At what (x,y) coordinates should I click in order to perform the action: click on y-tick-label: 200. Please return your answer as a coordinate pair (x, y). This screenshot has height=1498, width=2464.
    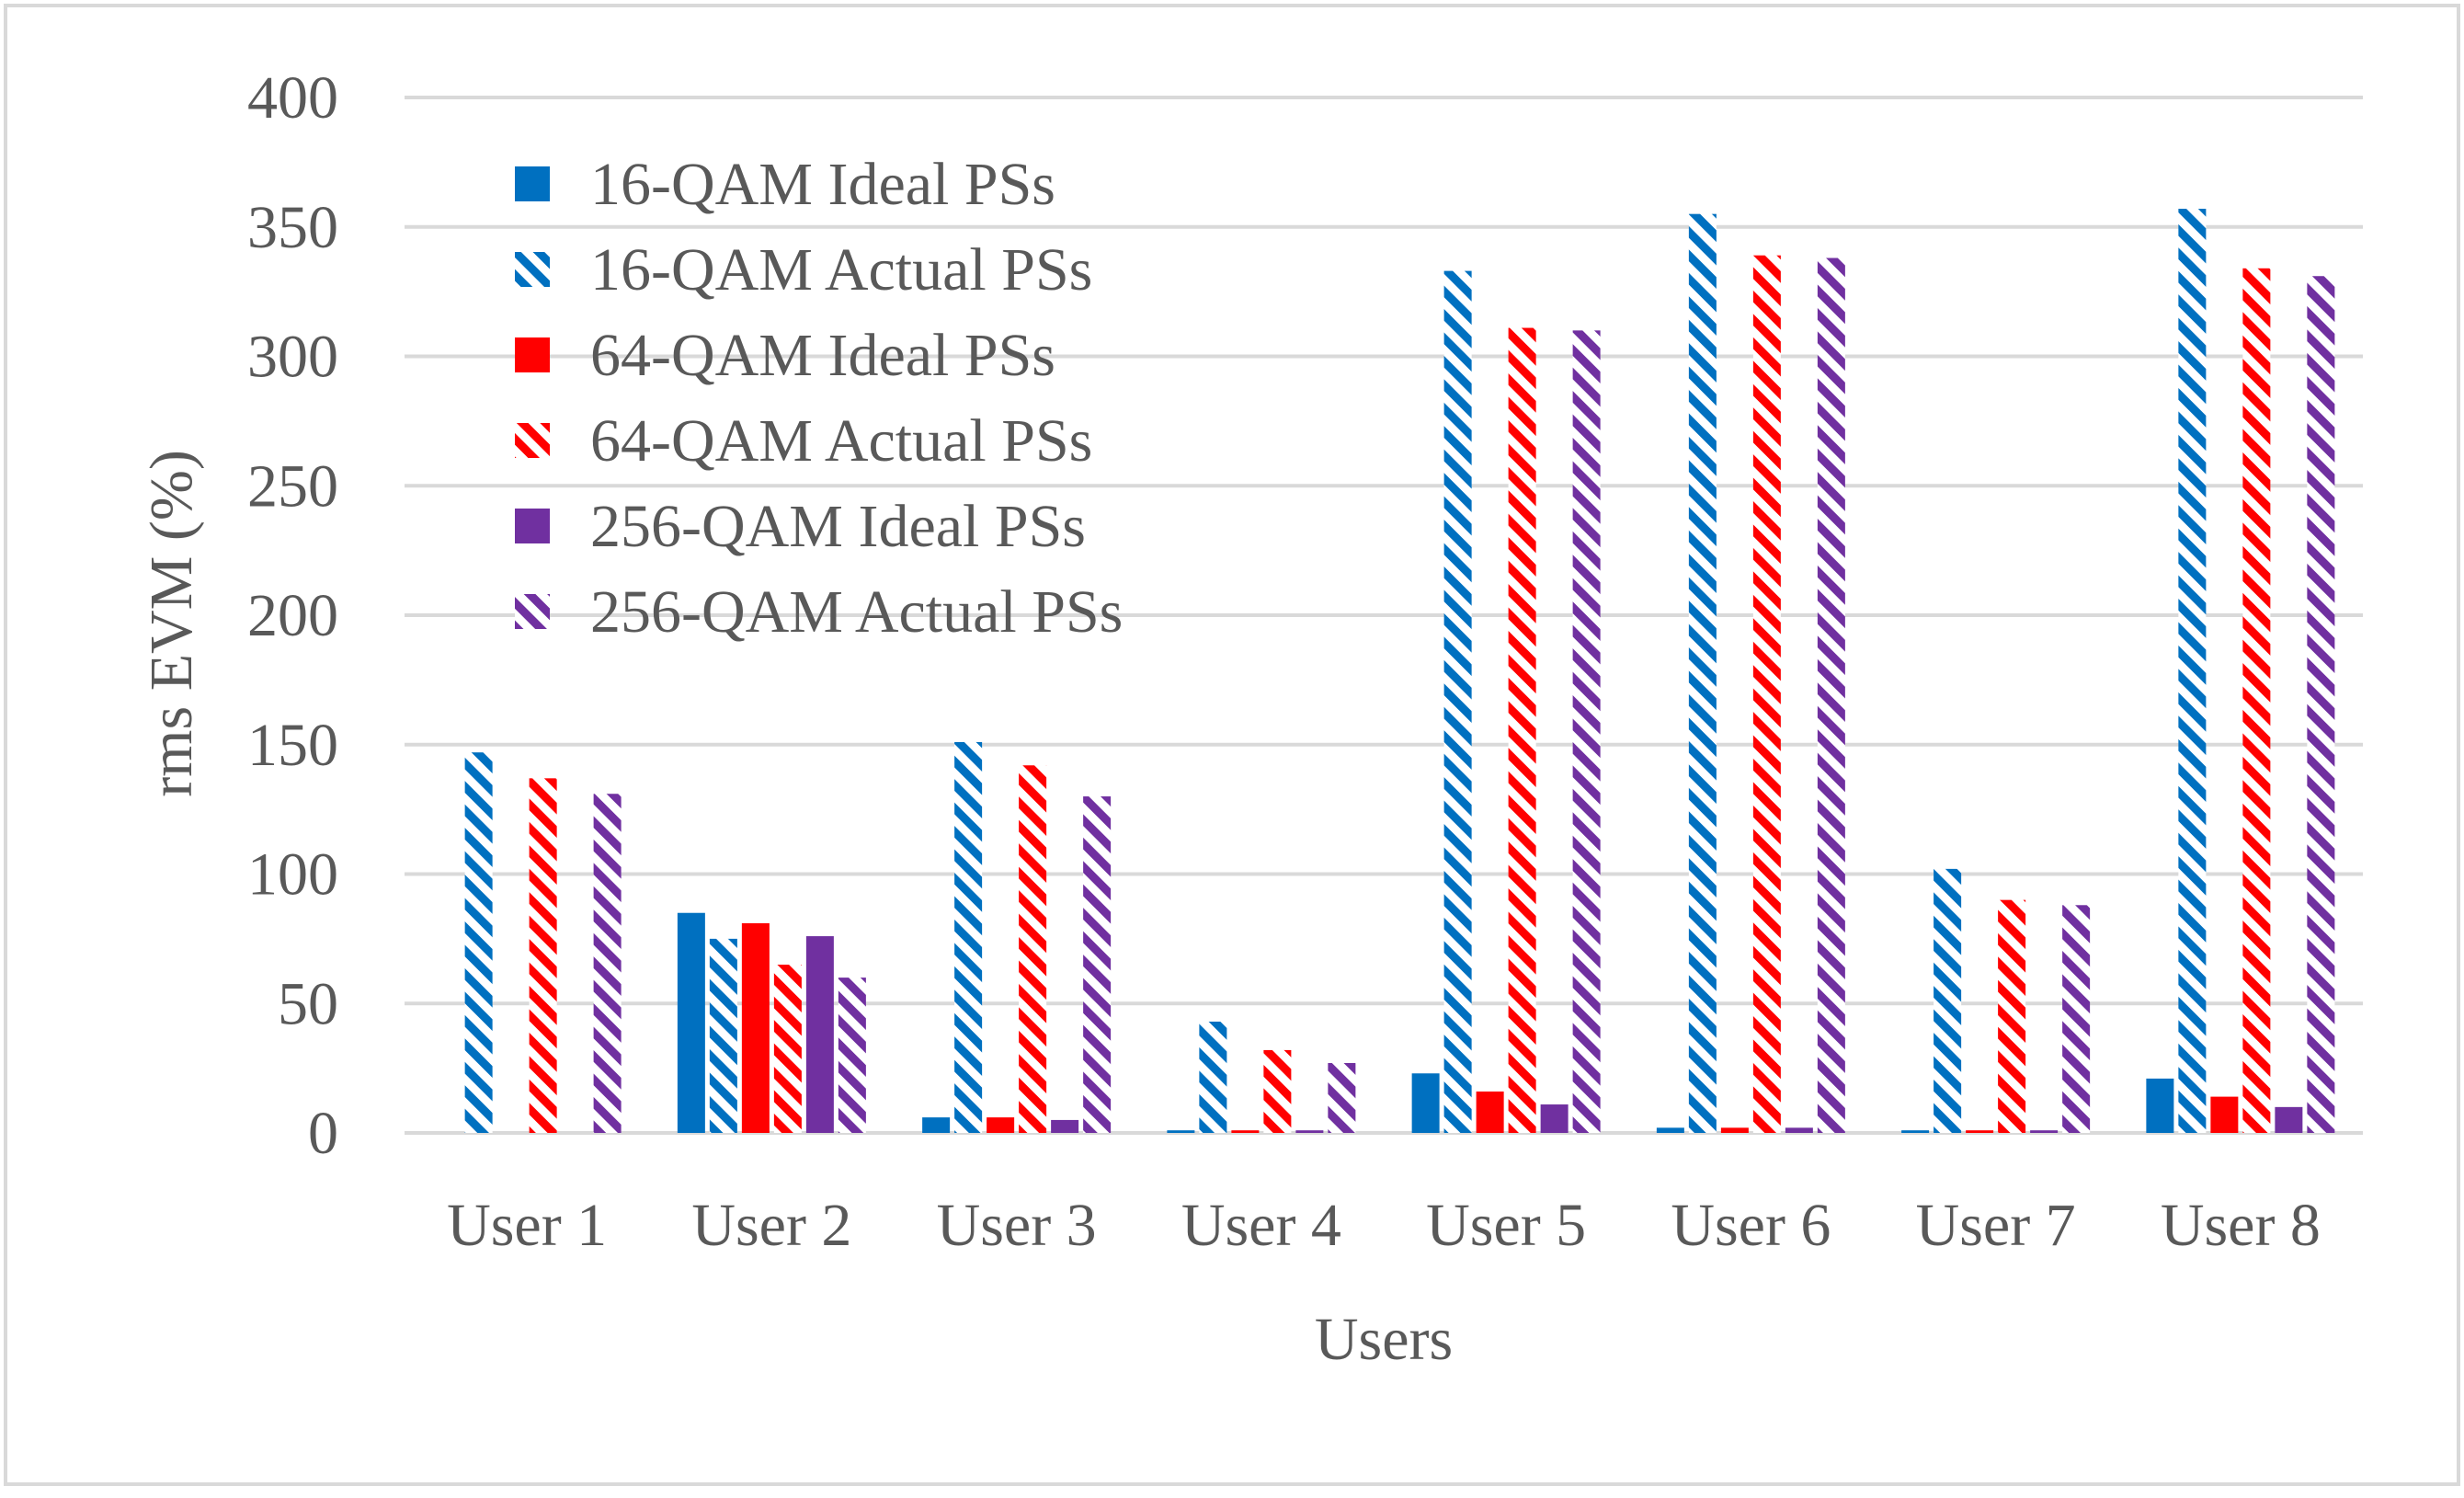
    Looking at the image, I should click on (292, 615).